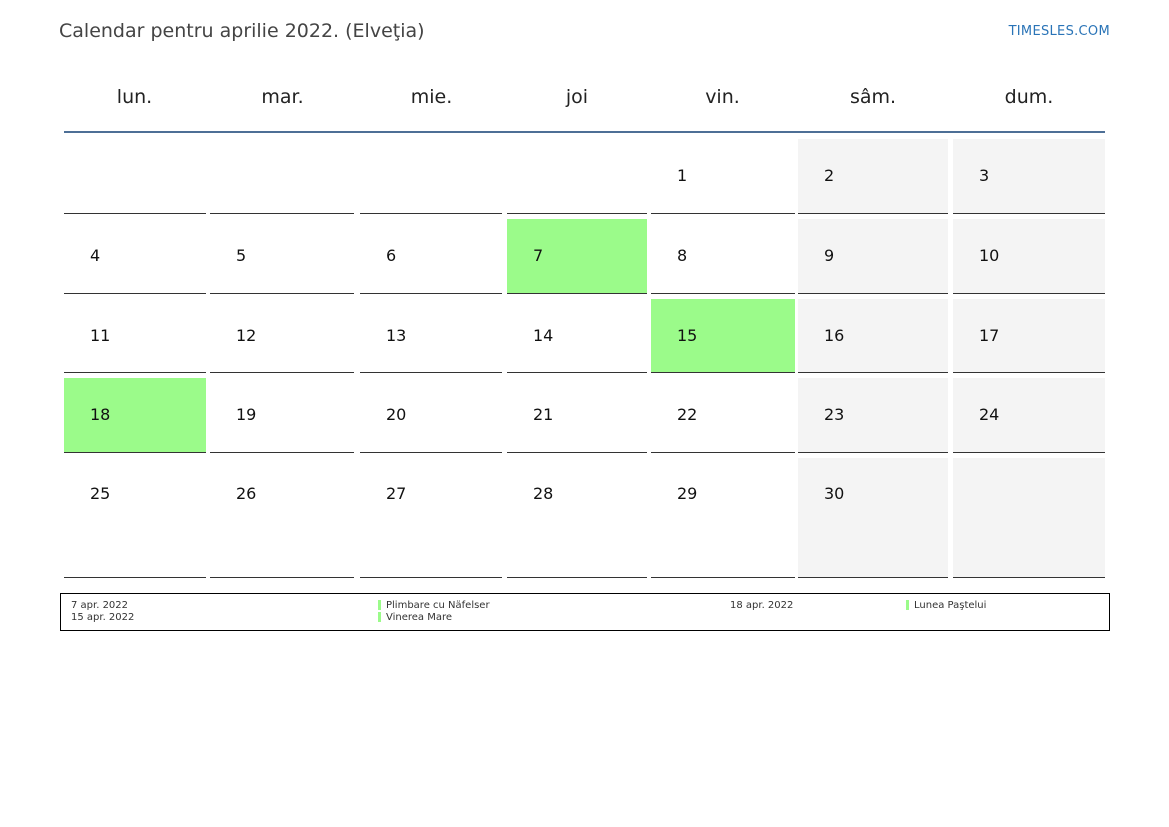 The image size is (1169, 827). I want to click on day-number: 15, so click(687, 335).